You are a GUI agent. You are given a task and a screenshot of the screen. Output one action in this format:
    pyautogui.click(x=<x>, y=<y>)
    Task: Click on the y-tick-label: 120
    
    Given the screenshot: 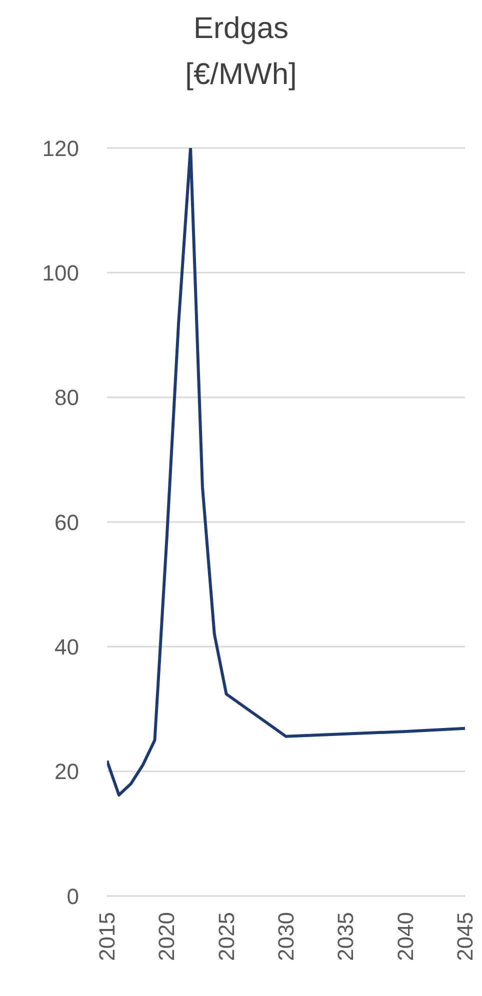 What is the action you would take?
    pyautogui.click(x=60, y=148)
    